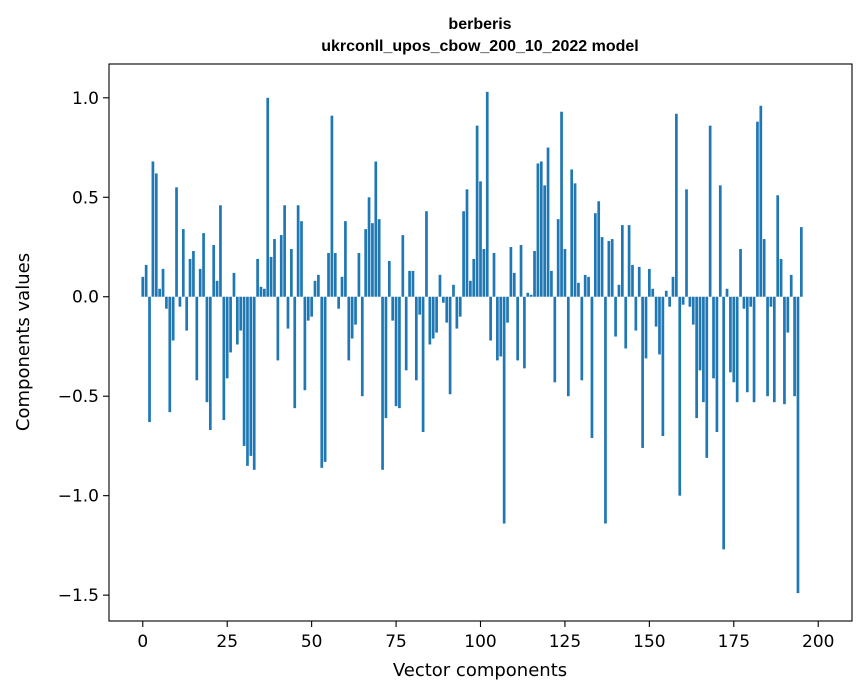  Describe the element at coordinates (23, 342) in the screenshot. I see `y-axis-label: Components values` at that location.